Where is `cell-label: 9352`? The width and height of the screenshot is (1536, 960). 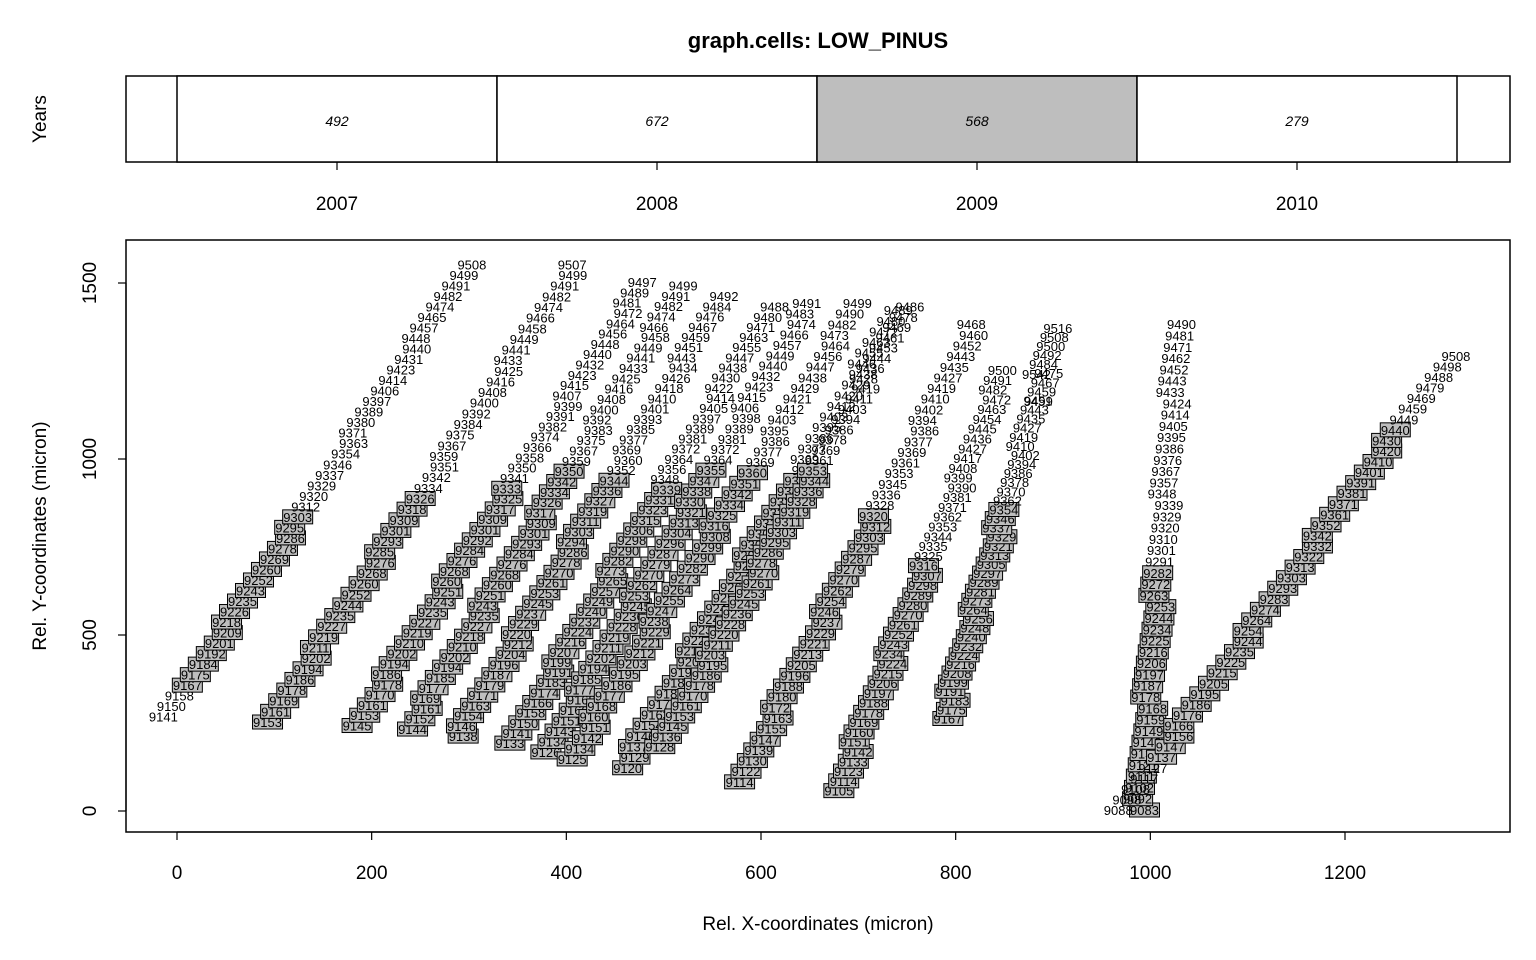 cell-label: 9352 is located at coordinates (621, 470).